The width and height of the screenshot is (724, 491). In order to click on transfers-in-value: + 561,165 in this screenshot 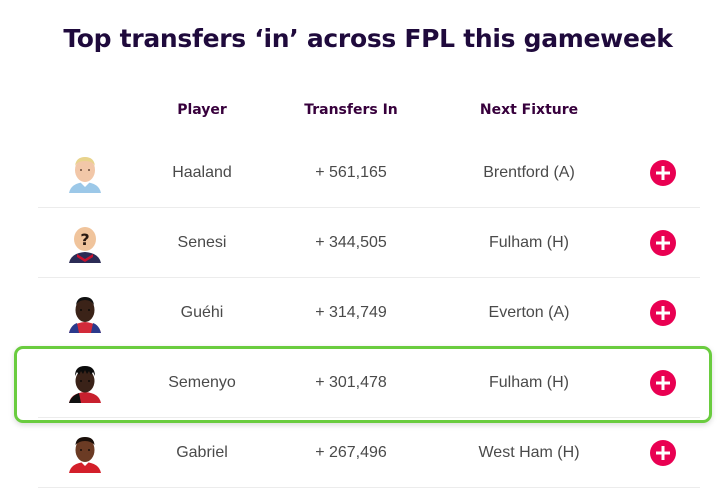, I will do `click(351, 172)`.